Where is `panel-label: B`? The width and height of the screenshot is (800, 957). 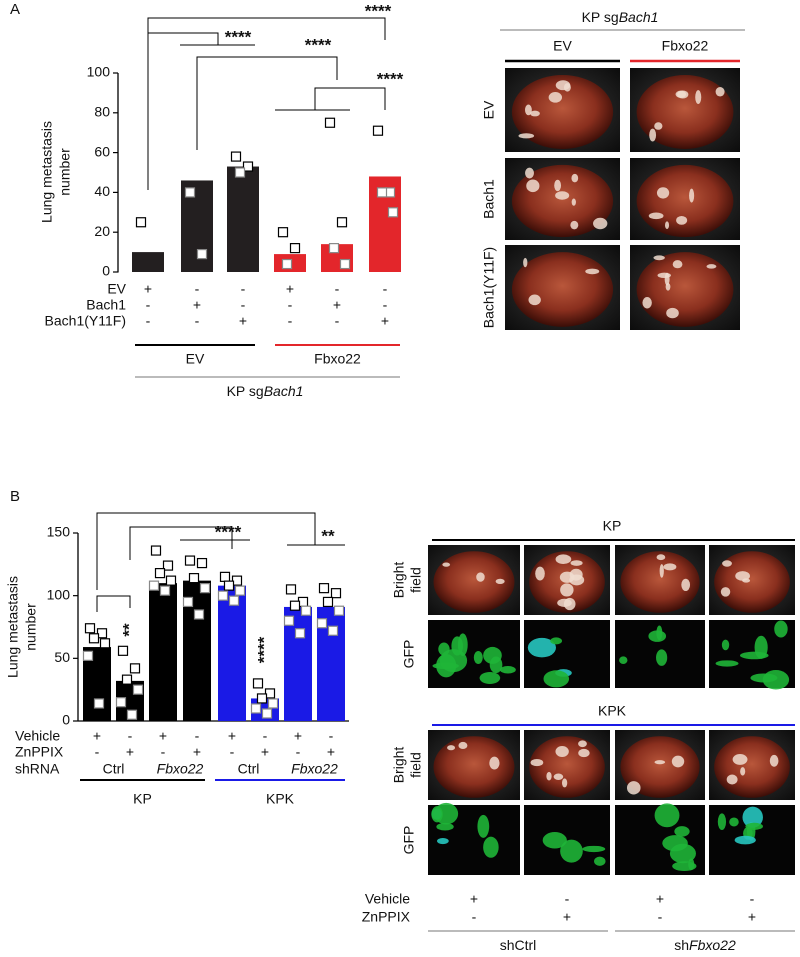 panel-label: B is located at coordinates (15, 496).